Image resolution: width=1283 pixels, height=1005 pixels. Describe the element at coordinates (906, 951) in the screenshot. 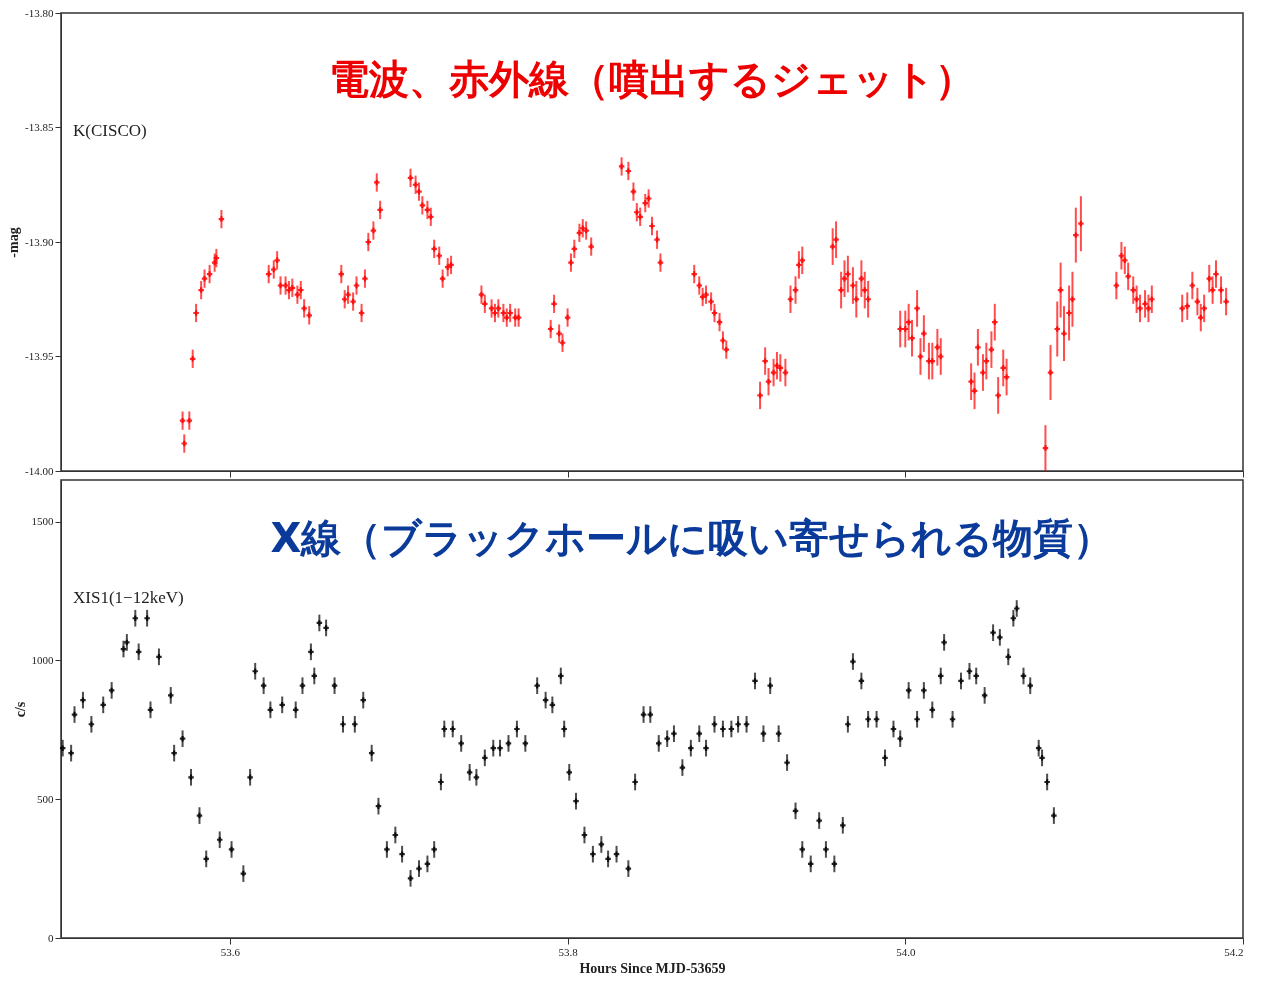

I see `x-tick-label: 54.0` at that location.